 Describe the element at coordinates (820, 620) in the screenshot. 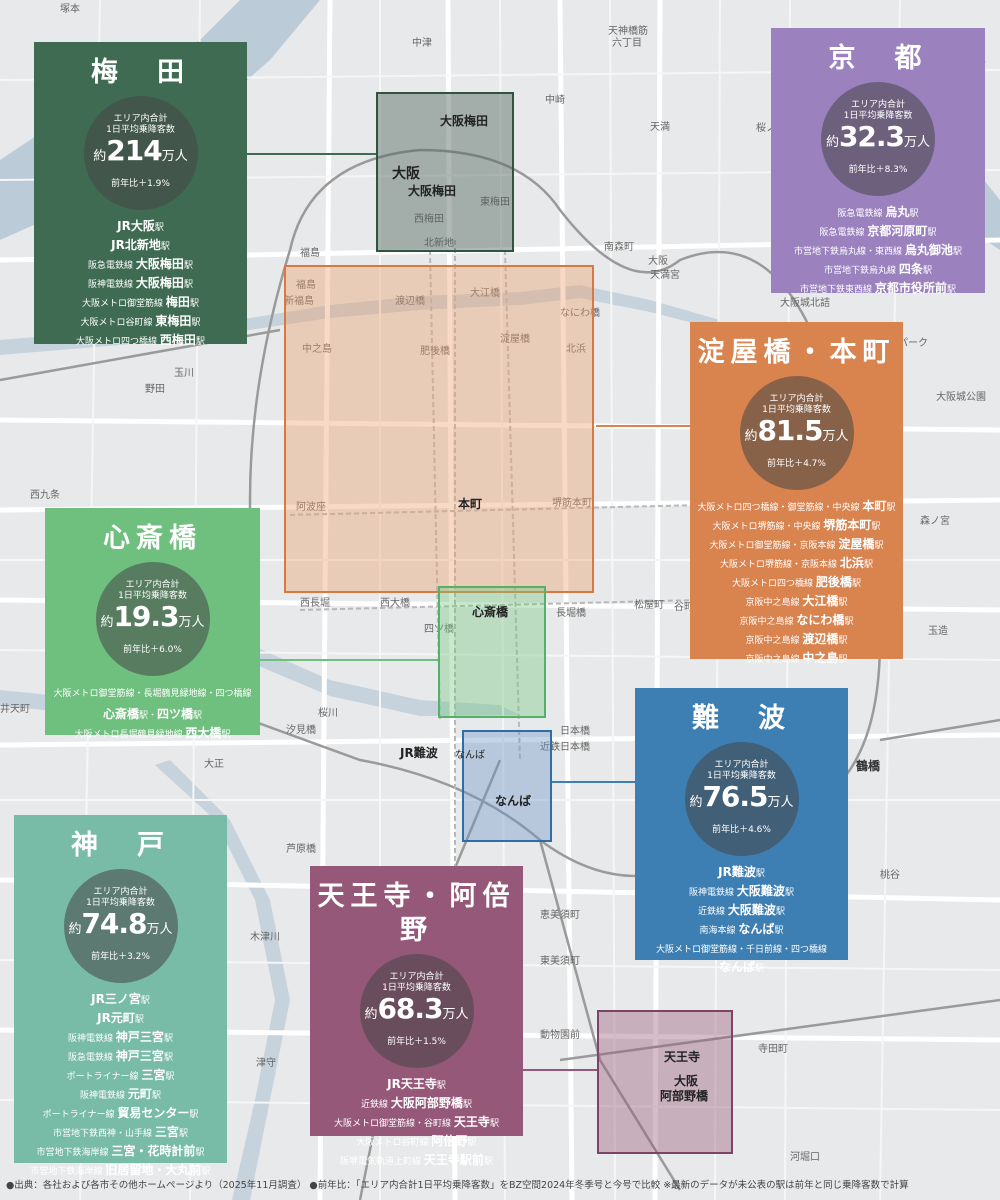

I see `station-name: なにわ橋` at that location.